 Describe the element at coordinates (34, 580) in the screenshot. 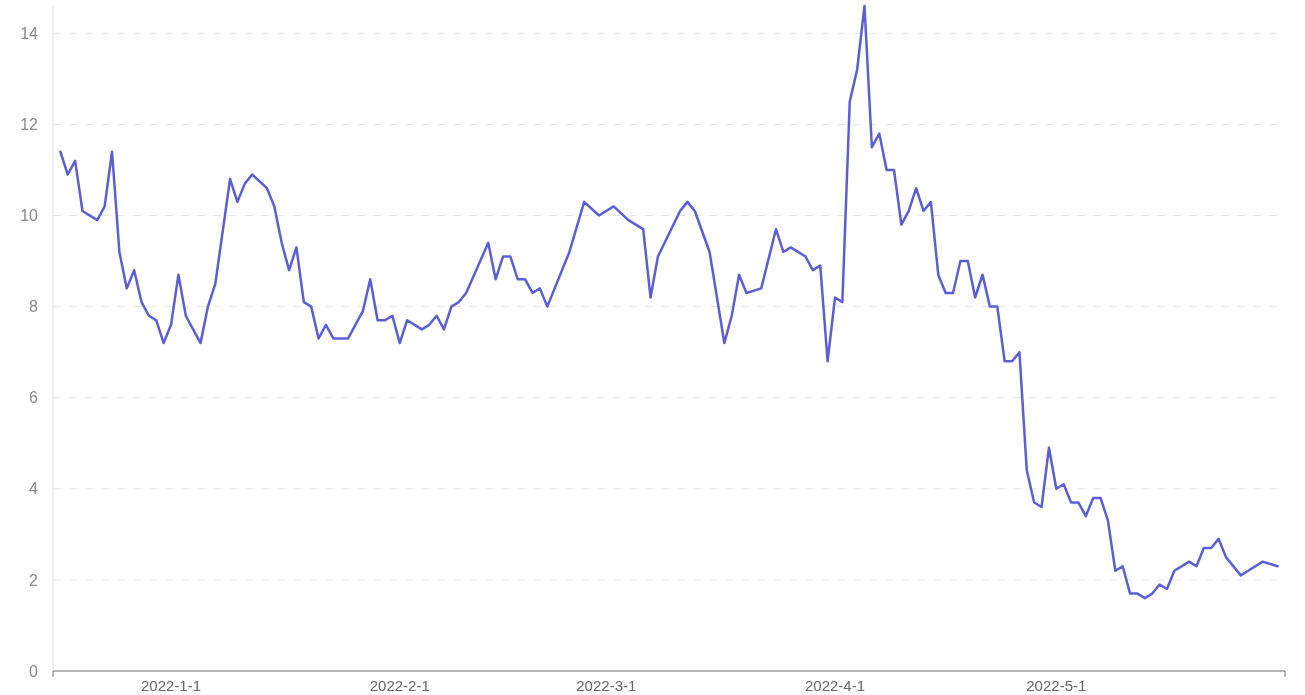

I see `y-tick-label: 2` at that location.